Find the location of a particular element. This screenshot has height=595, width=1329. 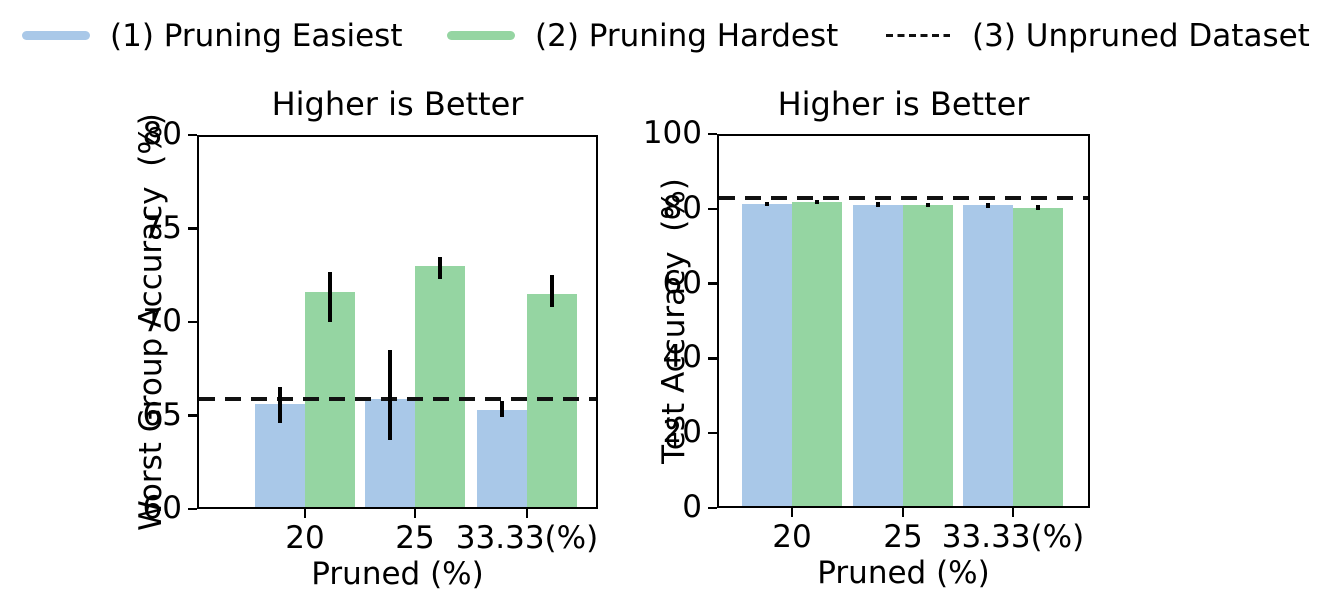

right-chart-title: Higher is Better is located at coordinates (903, 104).